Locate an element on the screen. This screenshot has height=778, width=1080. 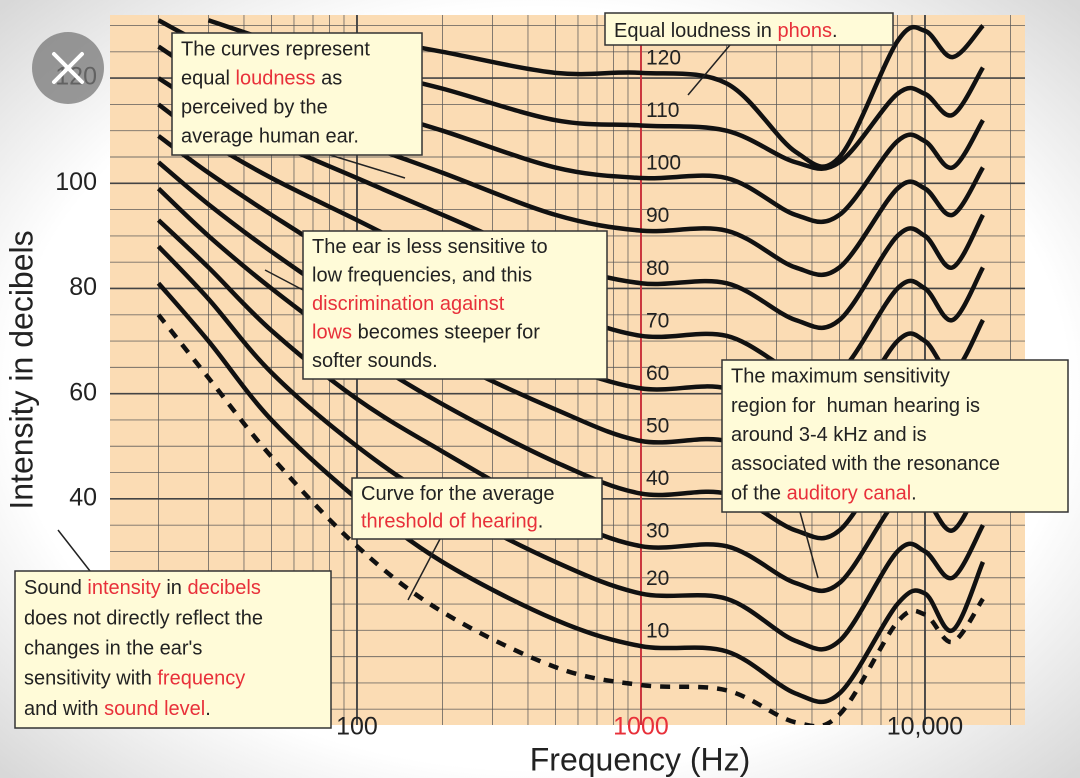
callout-run: The curves represent is located at coordinates (275, 50).